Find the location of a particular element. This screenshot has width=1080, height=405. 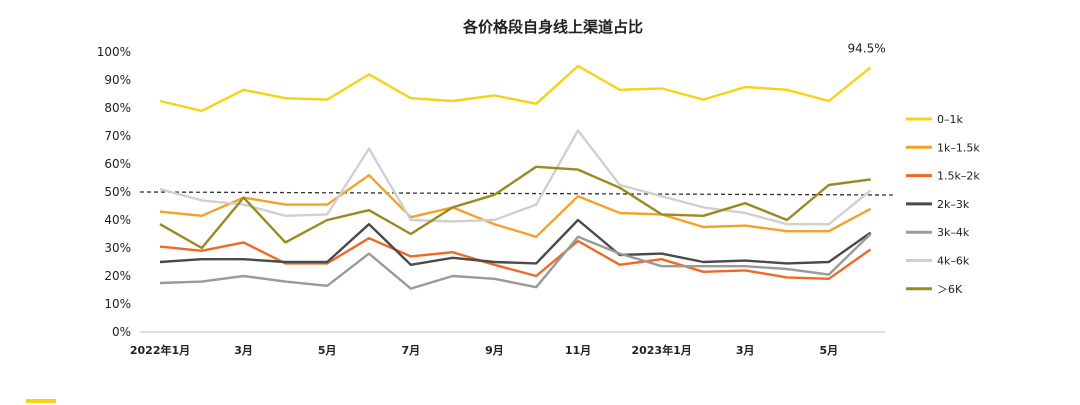

y-tick-label: 10% is located at coordinates (117, 304).